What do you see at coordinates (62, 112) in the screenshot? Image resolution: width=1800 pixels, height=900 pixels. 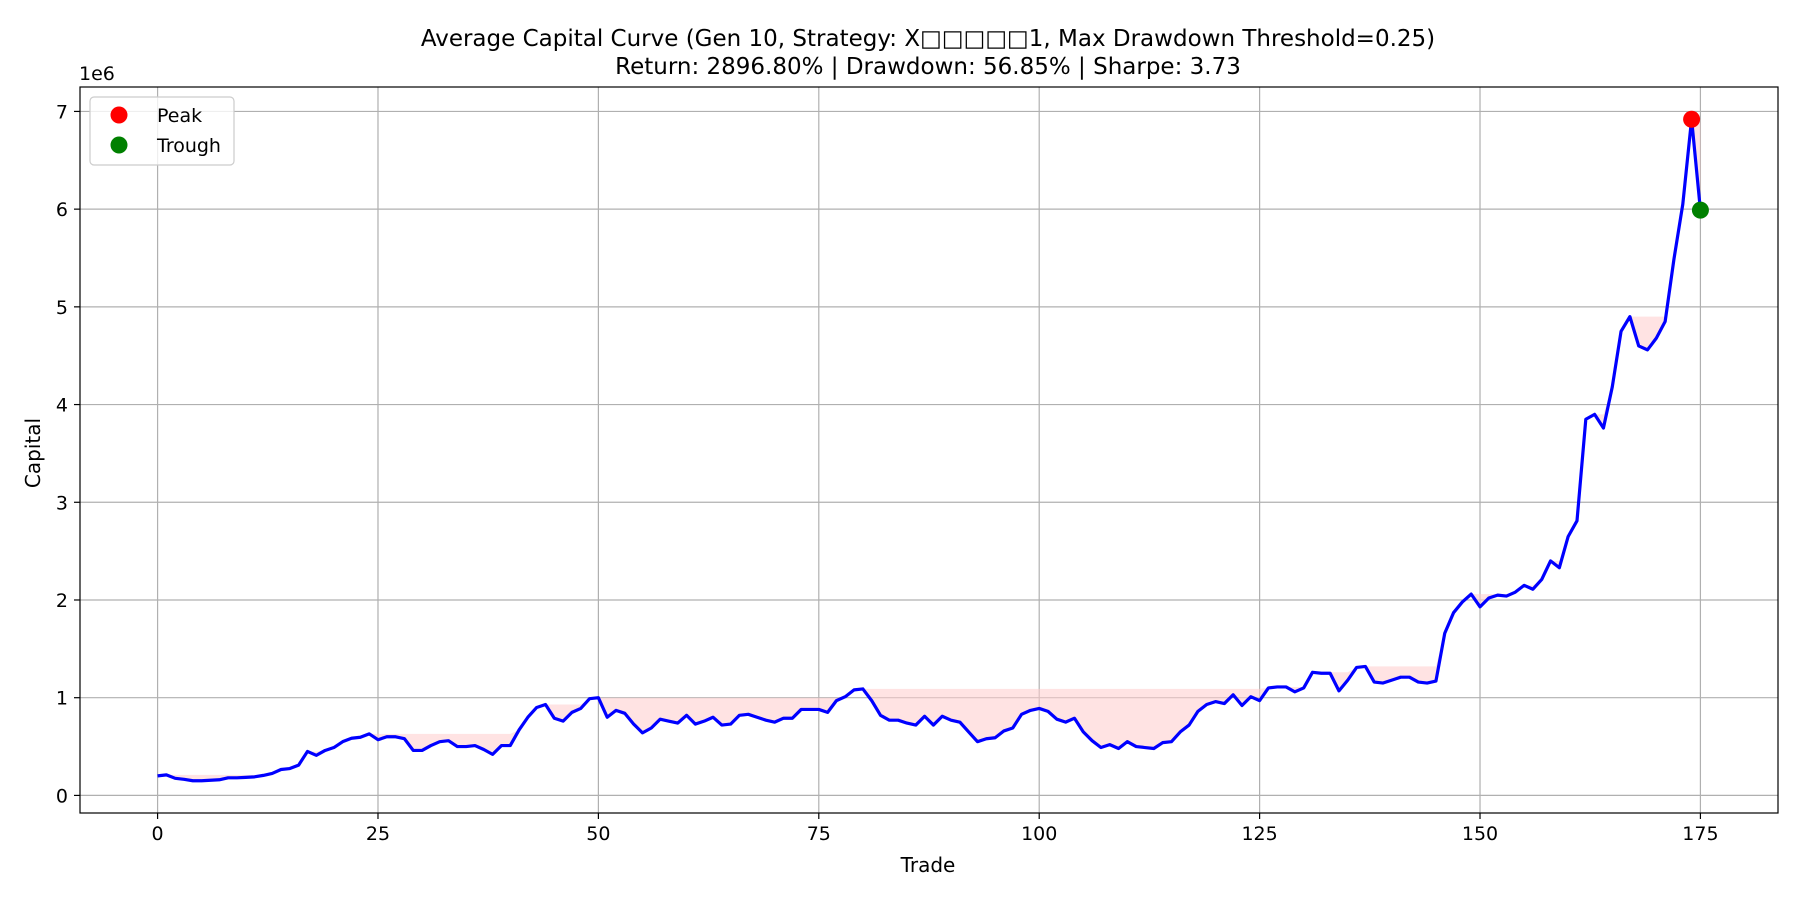 I see `y-tick-label: 7` at bounding box center [62, 112].